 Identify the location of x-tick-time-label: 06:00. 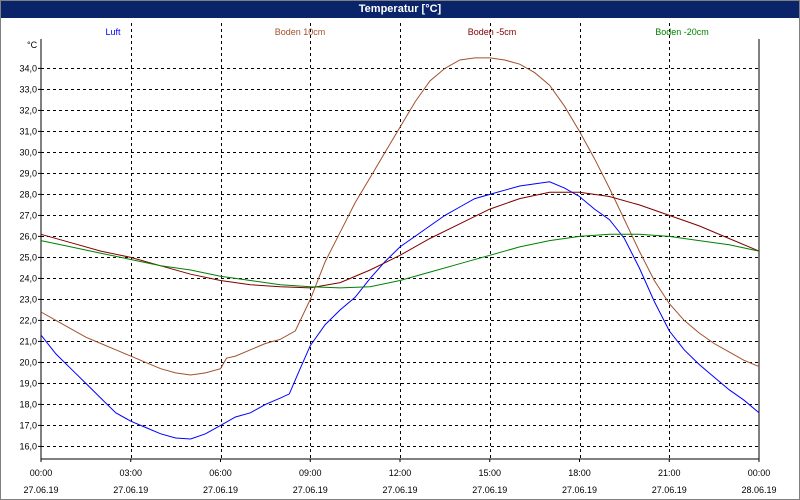
(220, 473).